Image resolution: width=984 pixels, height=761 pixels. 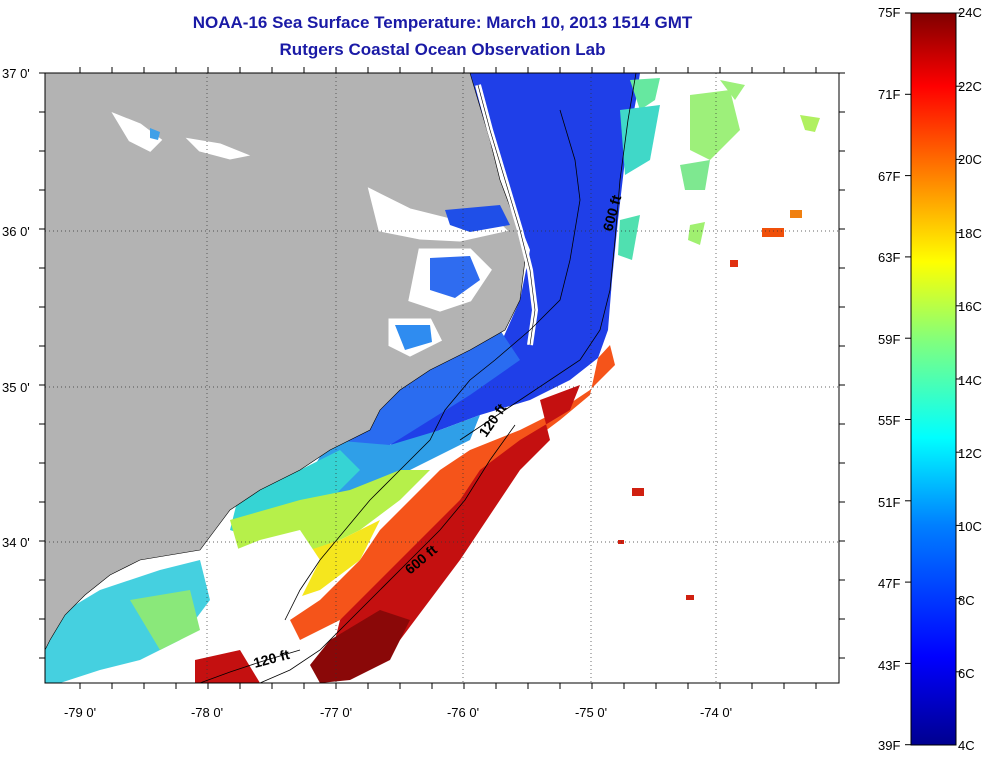 What do you see at coordinates (336, 712) in the screenshot?
I see `lon-label-77: -77 0'` at bounding box center [336, 712].